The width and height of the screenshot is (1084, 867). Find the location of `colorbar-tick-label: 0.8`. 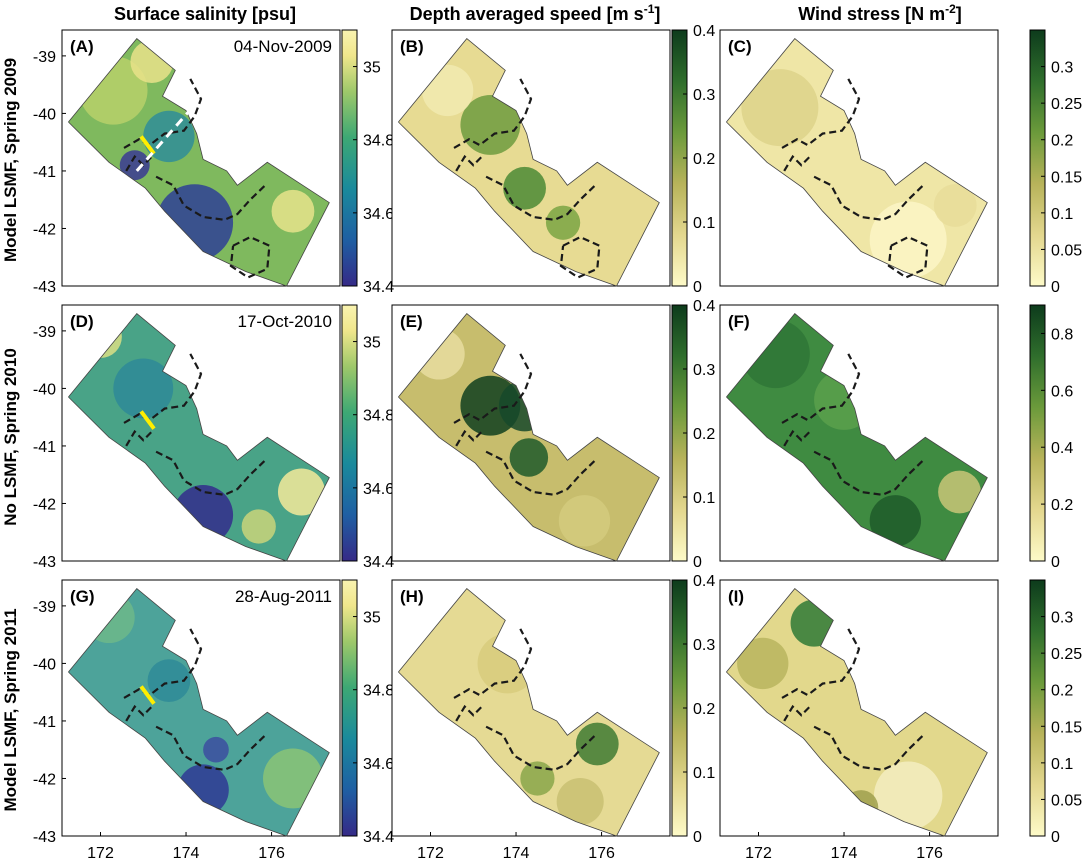

colorbar-tick-label: 0.8 is located at coordinates (1062, 334).